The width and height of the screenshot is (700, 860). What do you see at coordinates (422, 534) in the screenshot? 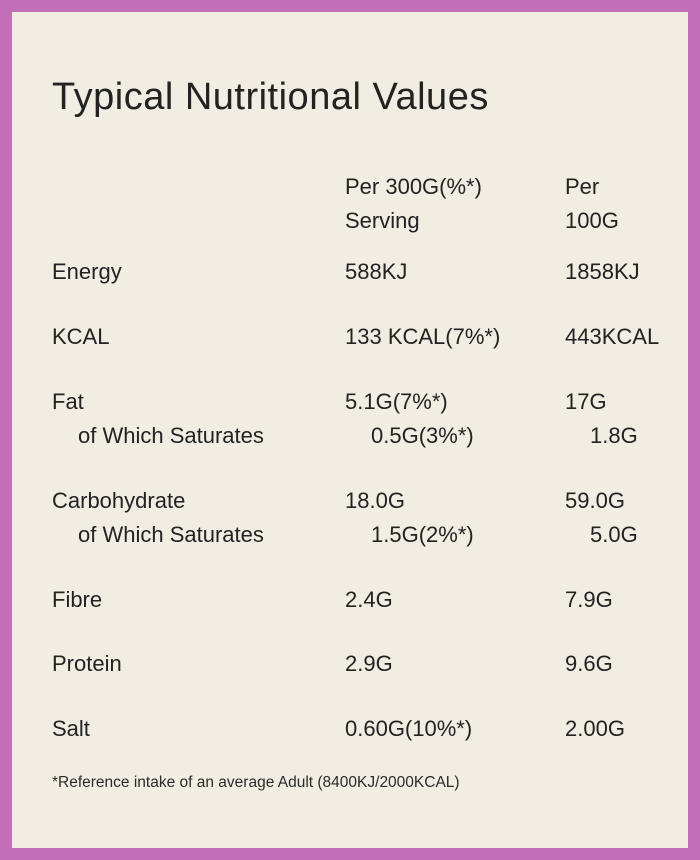
I see `row-serving-carb-saturates: 1.5G(2%*)` at bounding box center [422, 534].